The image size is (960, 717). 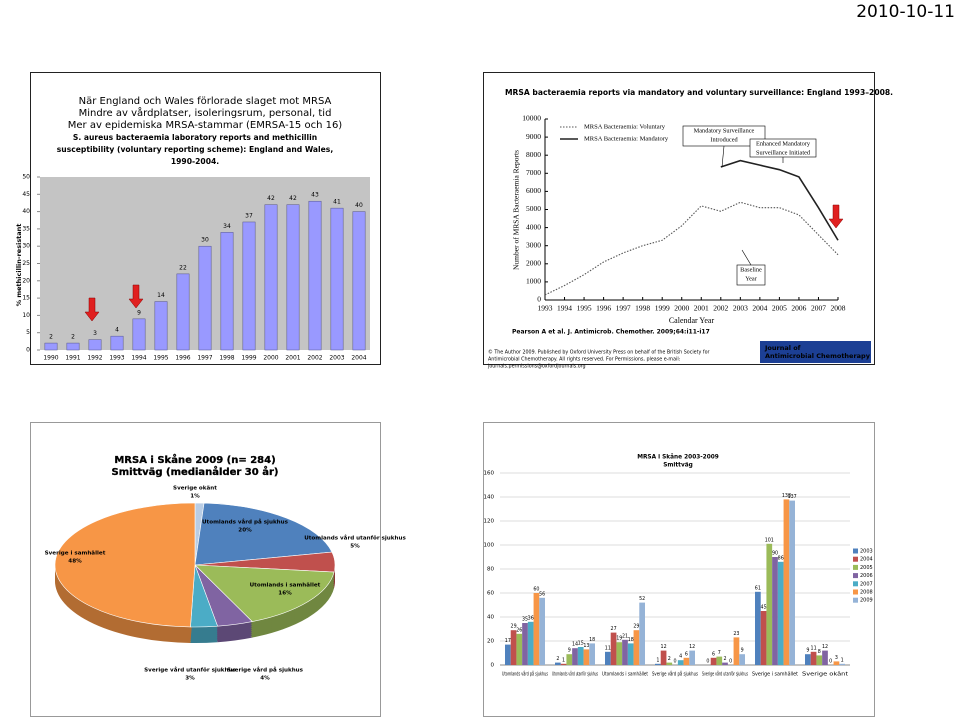 What do you see at coordinates (536, 367) in the screenshot?
I see `copyright: journals.permissions@oxfordjournals.org` at bounding box center [536, 367].